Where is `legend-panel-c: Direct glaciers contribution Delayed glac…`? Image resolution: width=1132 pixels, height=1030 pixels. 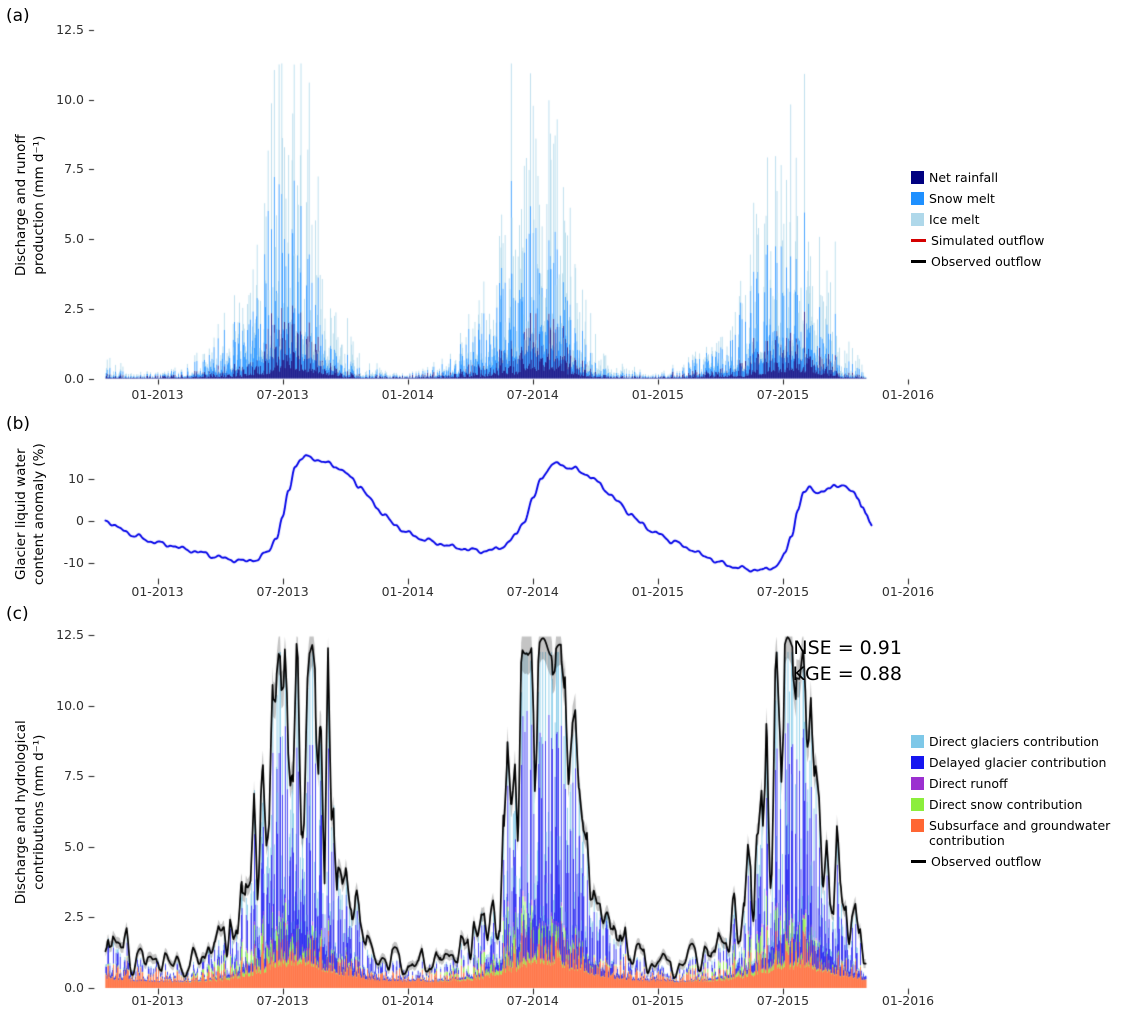 legend-panel-c: Direct glaciers contribution Delayed glac… is located at coordinates (1020, 801).